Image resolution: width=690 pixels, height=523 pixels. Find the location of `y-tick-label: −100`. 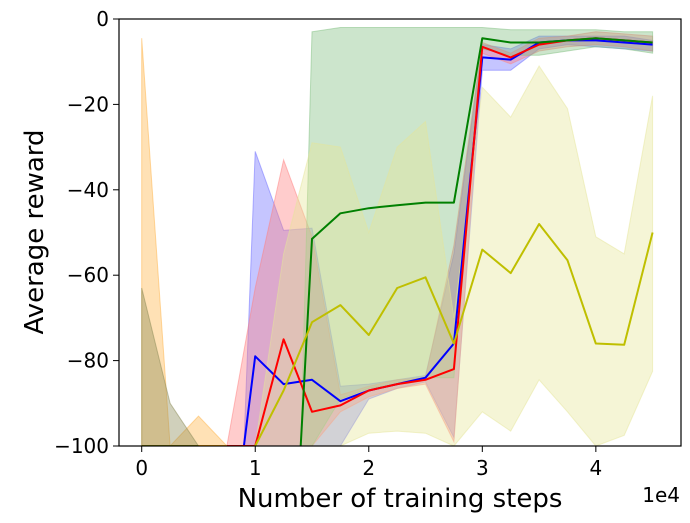

y-tick-label: −100 is located at coordinates (81, 446).